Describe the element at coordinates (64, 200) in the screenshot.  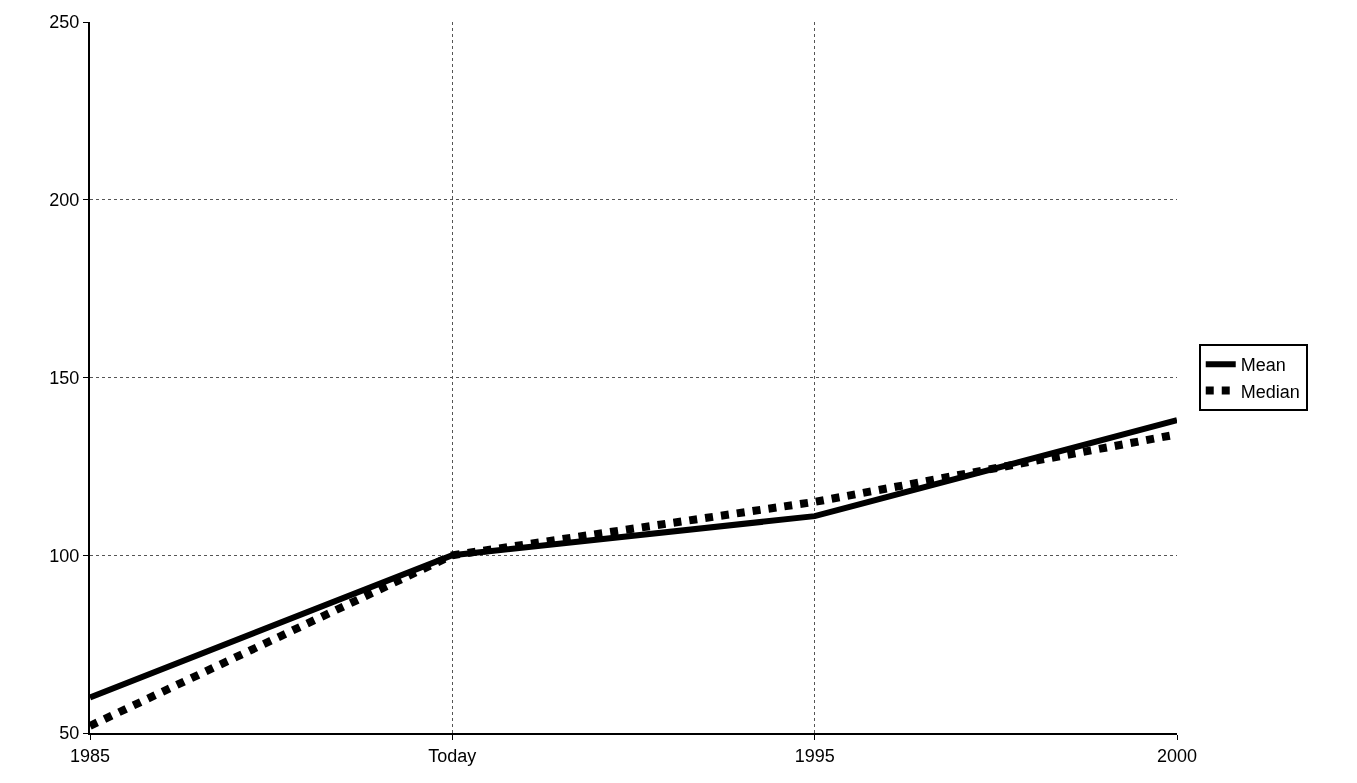
I see `y-tick-label: 200` at that location.